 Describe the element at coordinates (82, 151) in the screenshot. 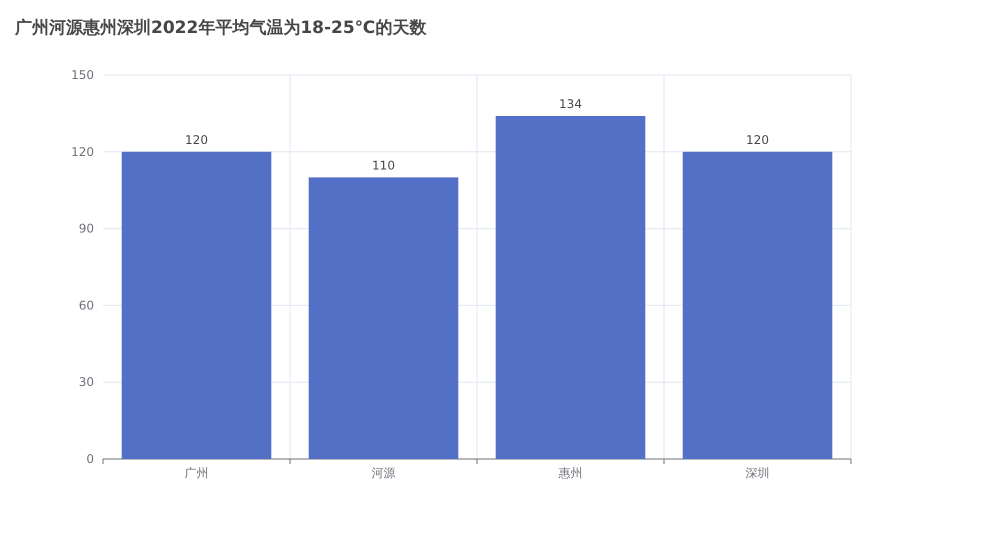

I see `y-tick-label: 120` at that location.